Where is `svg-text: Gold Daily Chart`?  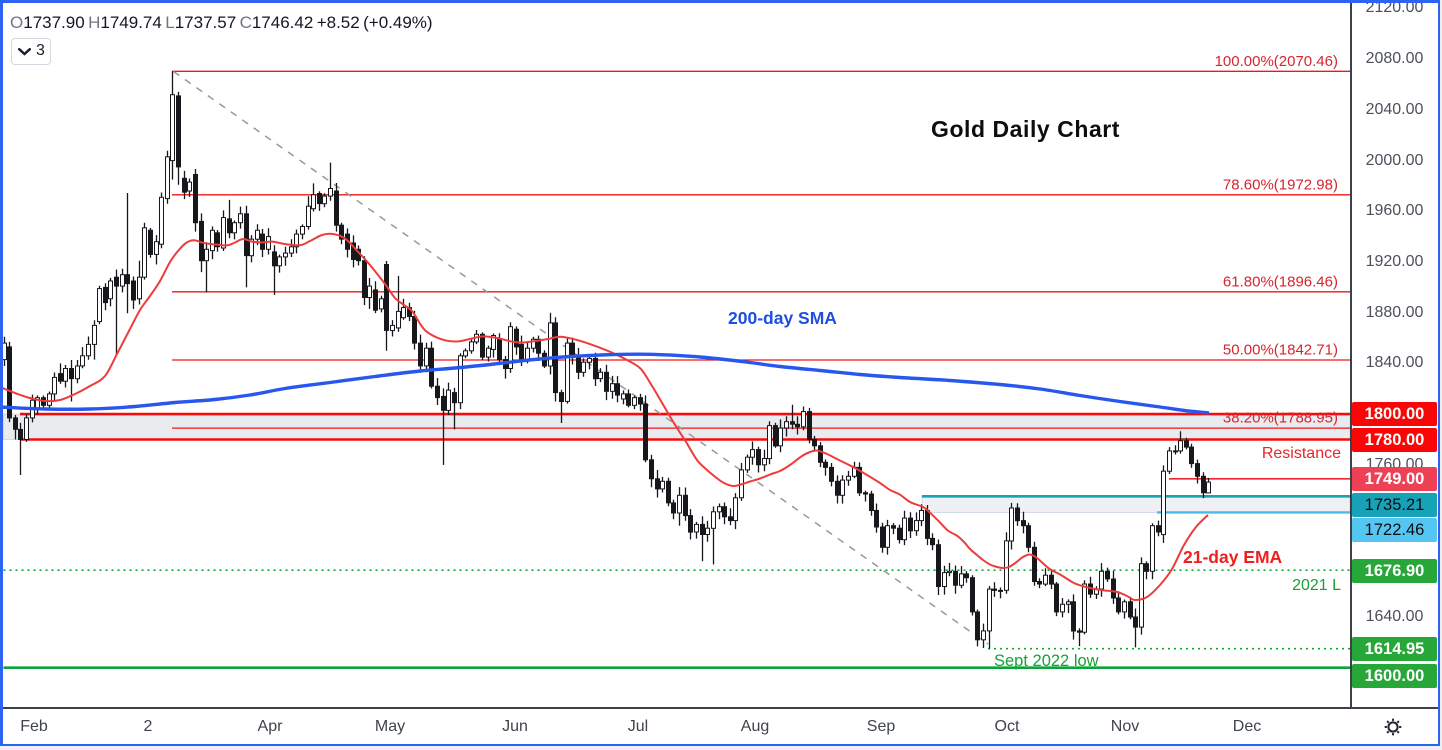
svg-text: Gold Daily Chart is located at coordinates (1025, 129).